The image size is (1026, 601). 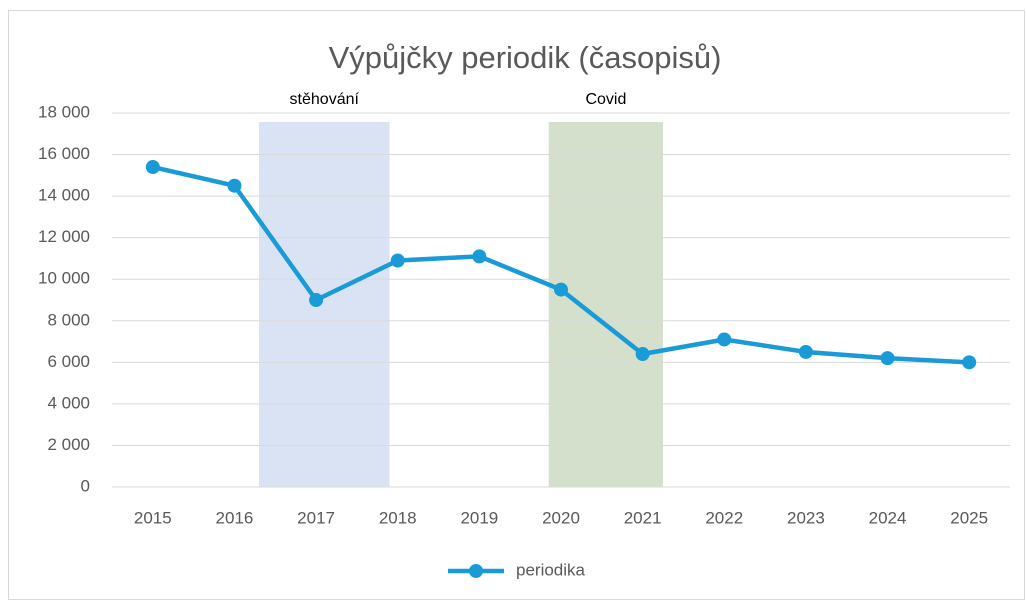 I want to click on y-tick-label: 16 000, so click(x=64, y=153).